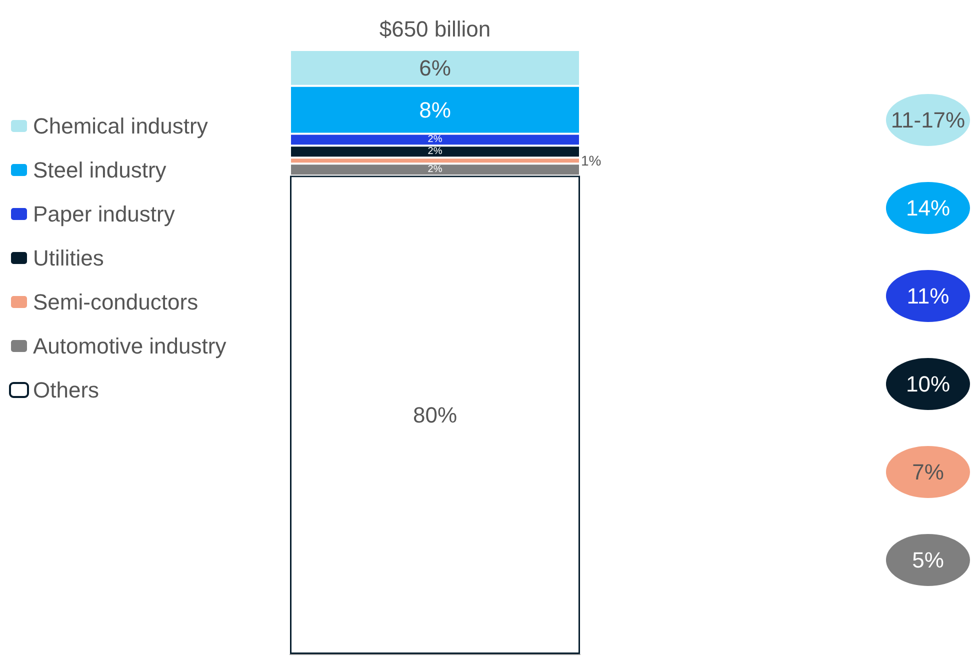 This screenshot has width=972, height=666. I want to click on chart-title: $650 billion, so click(435, 29).